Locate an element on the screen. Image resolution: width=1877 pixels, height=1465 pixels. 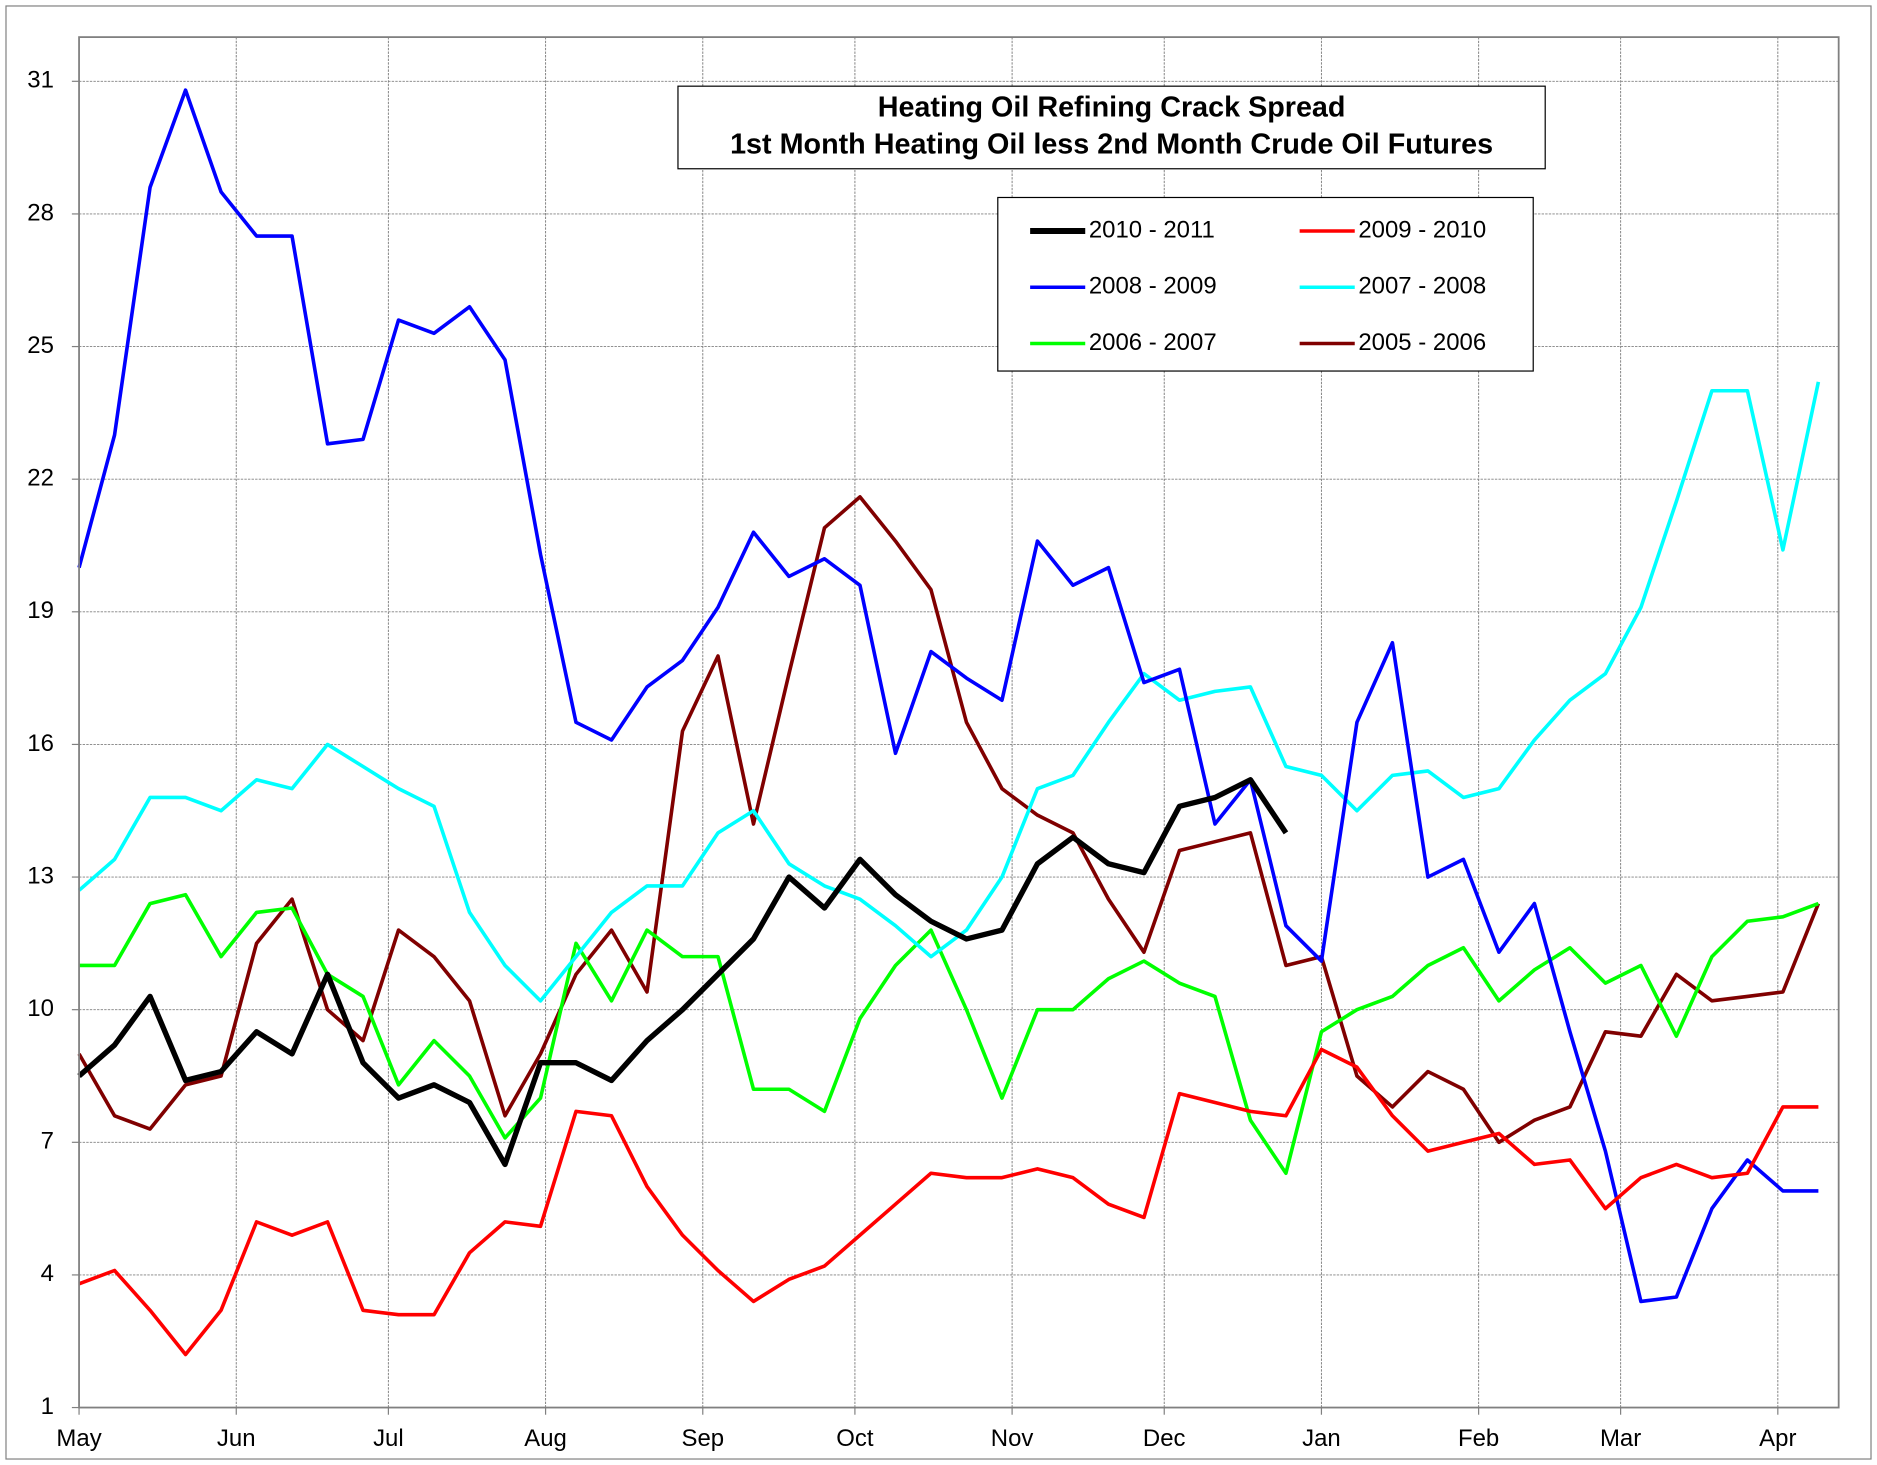
y-tick-label: 13 is located at coordinates (40, 875).